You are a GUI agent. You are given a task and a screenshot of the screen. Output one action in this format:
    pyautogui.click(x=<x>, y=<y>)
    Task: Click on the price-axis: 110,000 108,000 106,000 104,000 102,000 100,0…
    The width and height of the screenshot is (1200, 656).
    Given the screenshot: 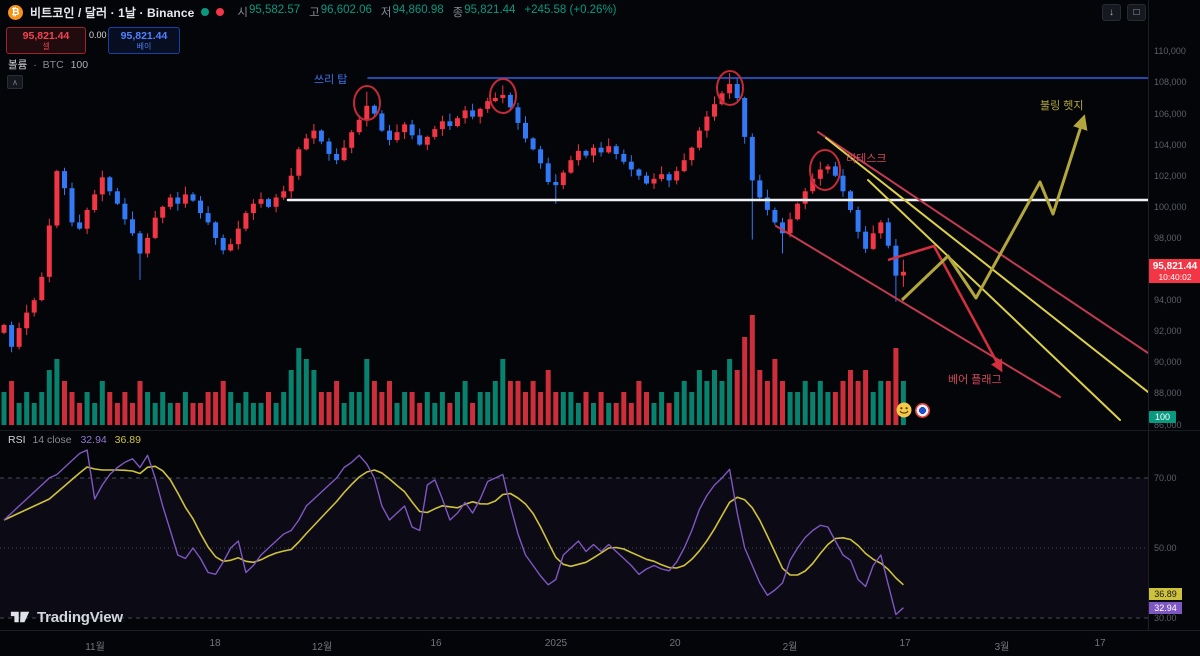 What is the action you would take?
    pyautogui.click(x=1174, y=315)
    